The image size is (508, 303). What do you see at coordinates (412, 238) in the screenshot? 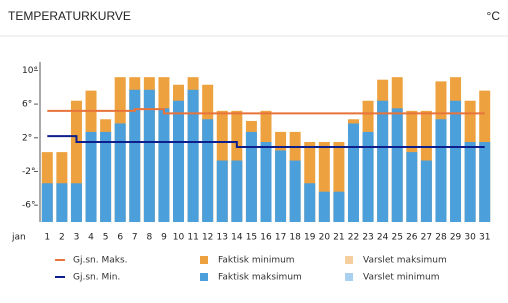
I see `x-tick-label: 26` at bounding box center [412, 238].